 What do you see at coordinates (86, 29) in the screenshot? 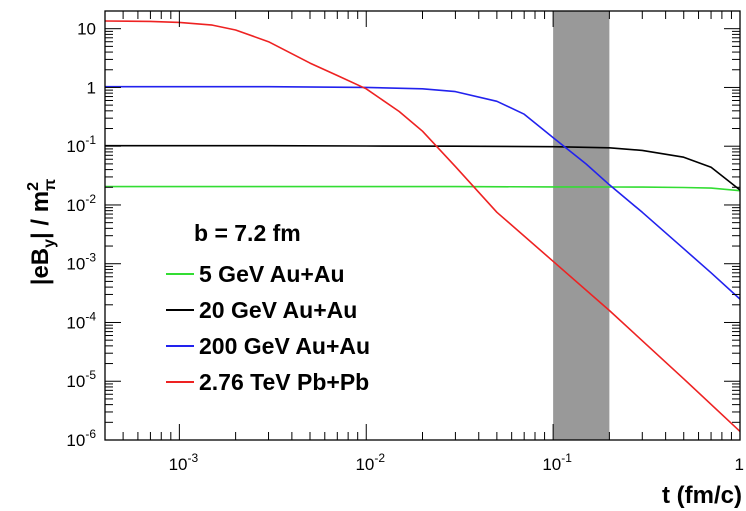
I see `y-tick-label: 10` at bounding box center [86, 29].